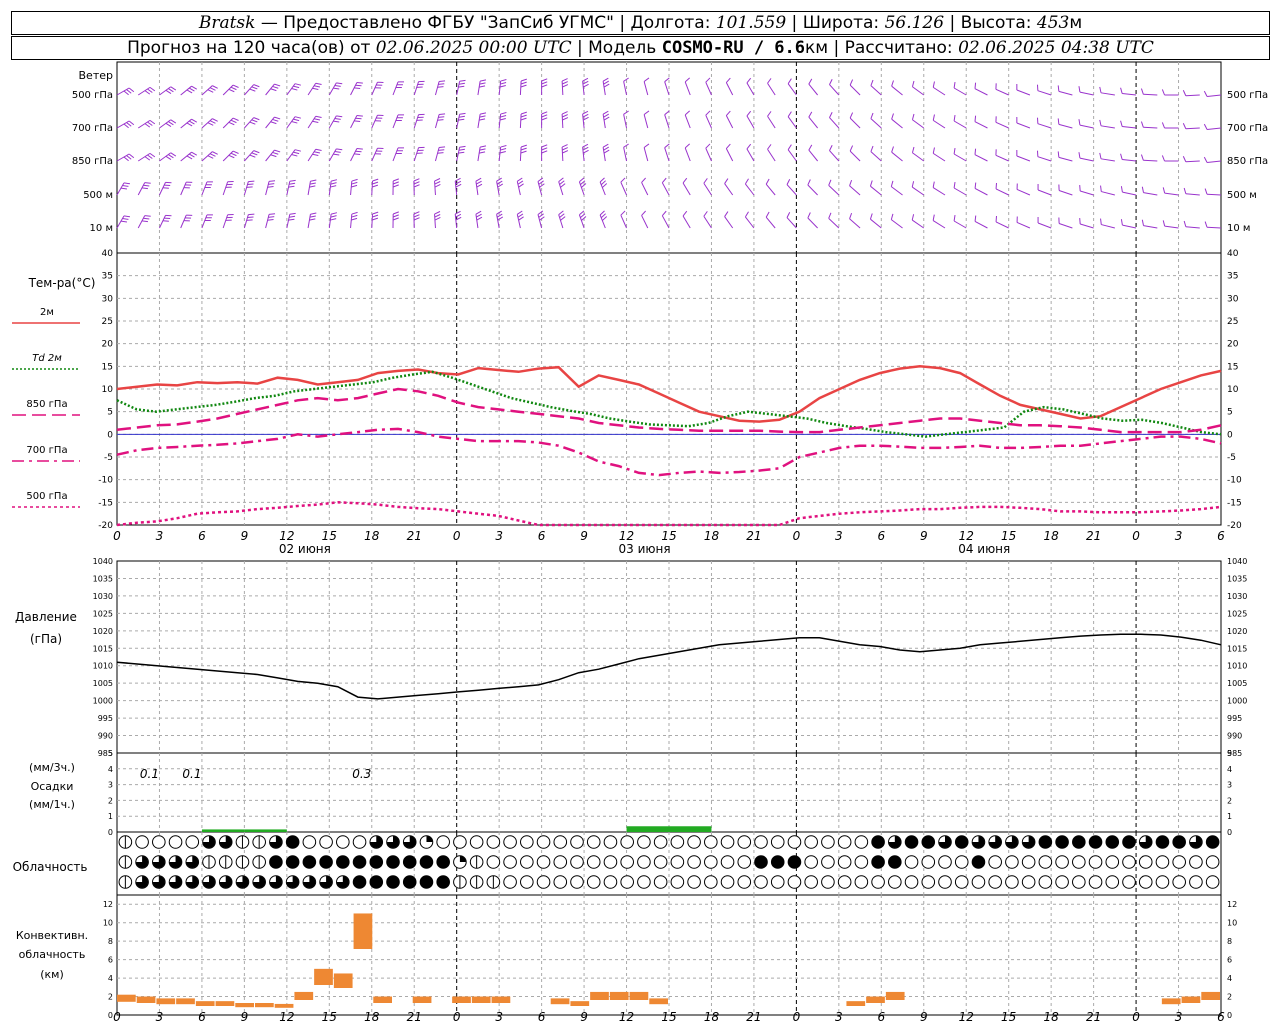 This screenshot has width=1280, height=1024. Describe the element at coordinates (893, 48) in the screenshot. I see `calc-label: | Рассчитано:` at that location.